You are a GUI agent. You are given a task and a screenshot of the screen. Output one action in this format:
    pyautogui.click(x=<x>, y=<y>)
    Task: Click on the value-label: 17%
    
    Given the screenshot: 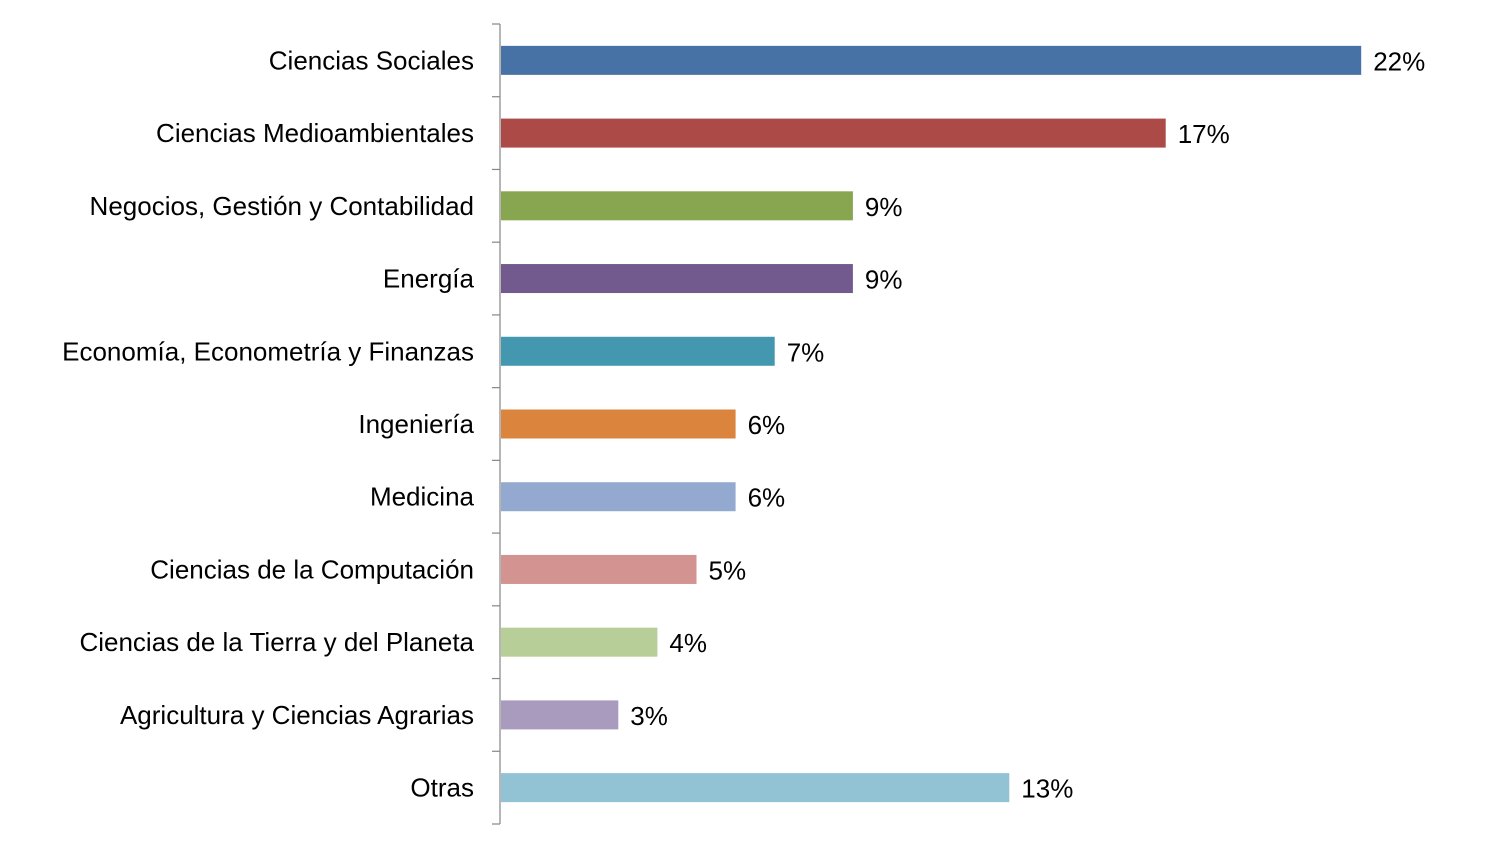 What is the action you would take?
    pyautogui.click(x=1204, y=134)
    